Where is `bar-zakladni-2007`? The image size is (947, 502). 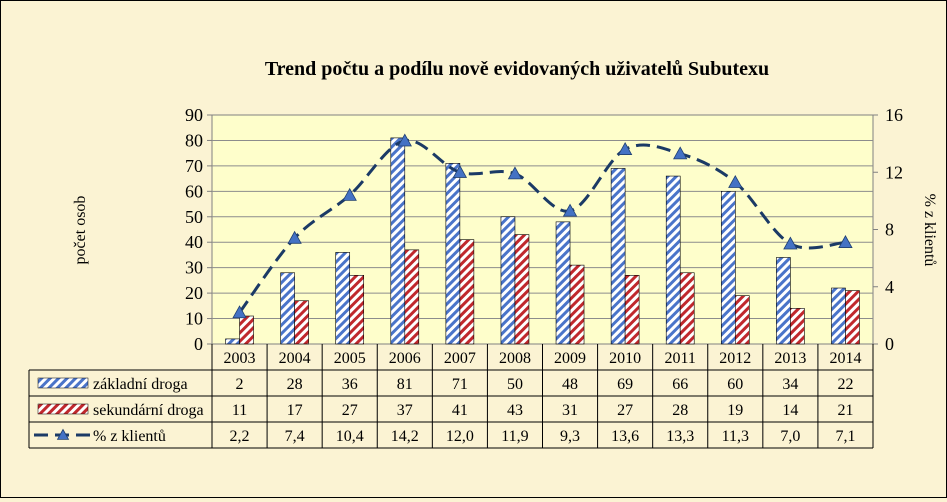 bar-zakladni-2007 is located at coordinates (453, 254).